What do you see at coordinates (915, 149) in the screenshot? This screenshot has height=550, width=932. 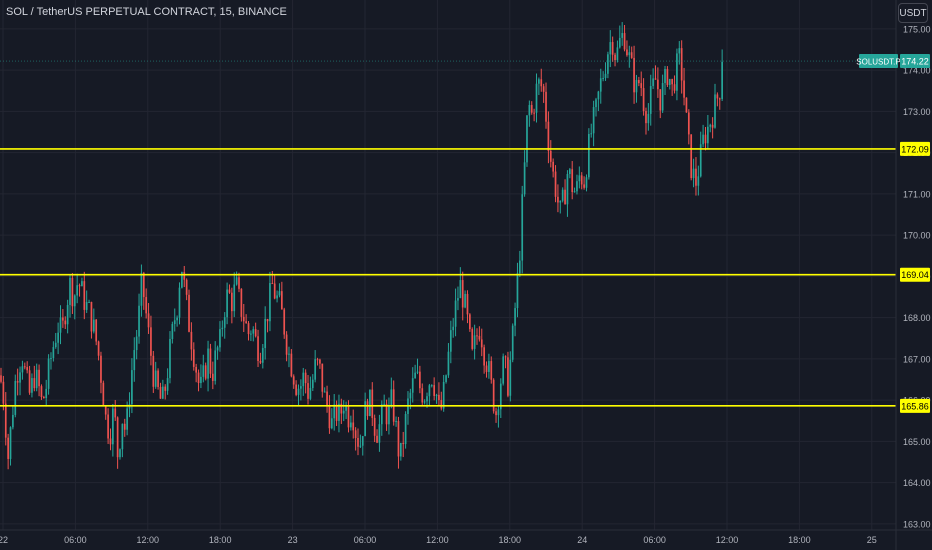 I see `level-label: 172.09` at bounding box center [915, 149].